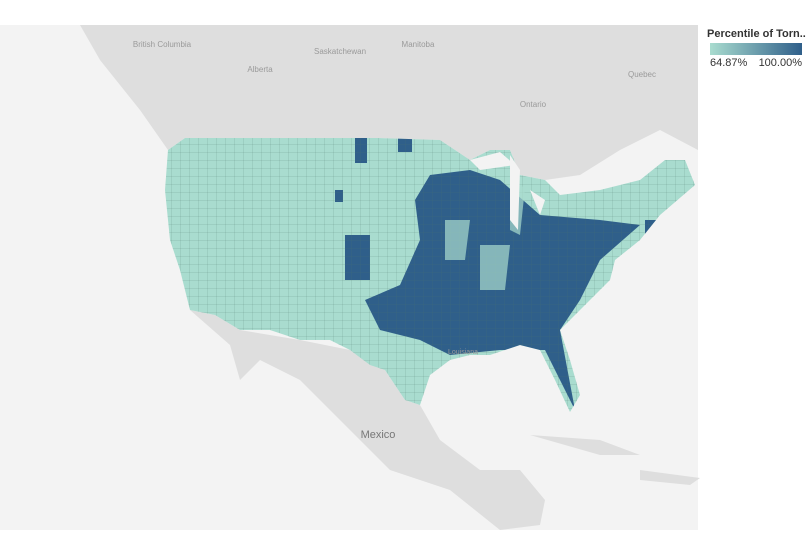  Describe the element at coordinates (533, 104) in the screenshot. I see `map-label: Ontario` at that location.